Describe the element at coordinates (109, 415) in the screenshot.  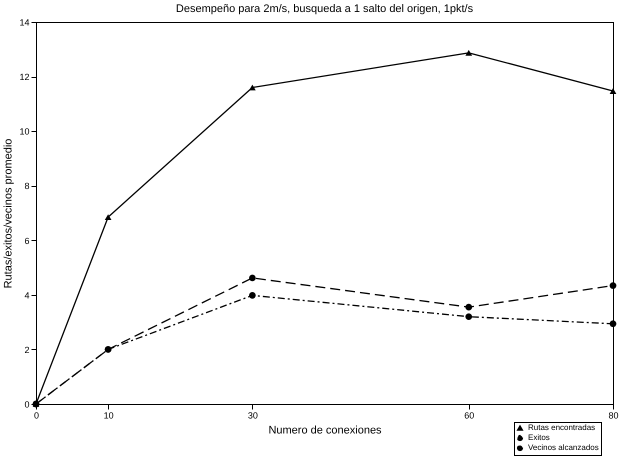
I see `x-tick-label: 10` at that location.